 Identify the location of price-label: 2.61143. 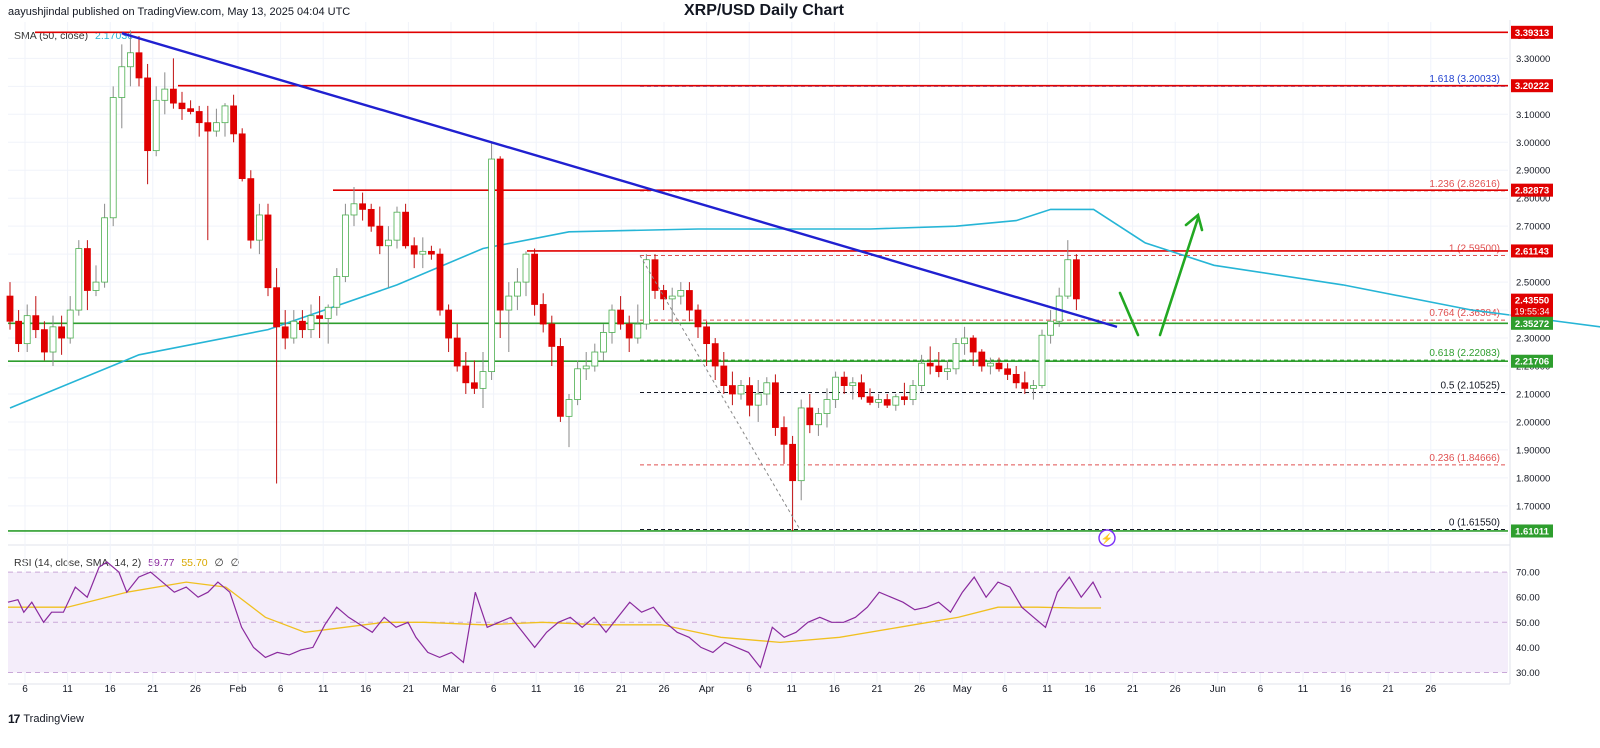
(1532, 251).